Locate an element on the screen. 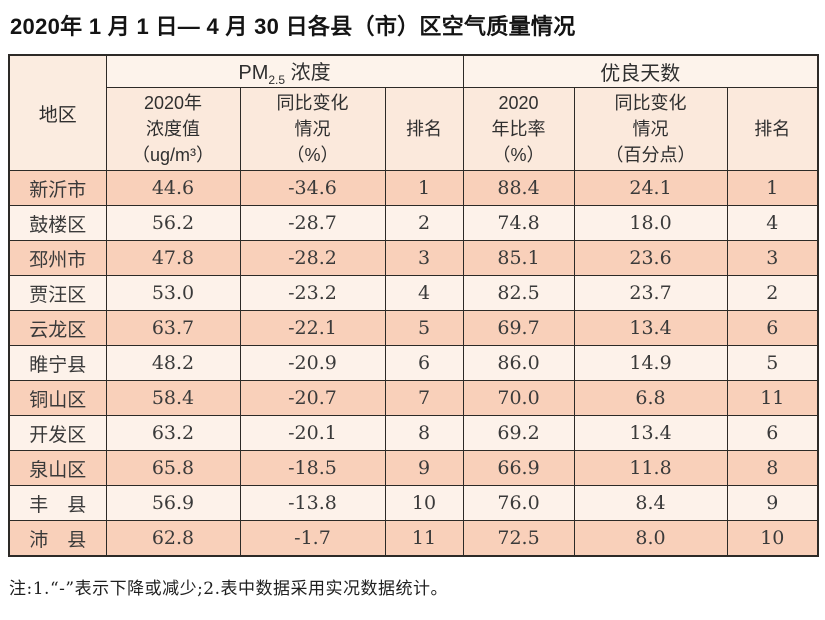  cell-pm-change: -18.5 is located at coordinates (312, 468).